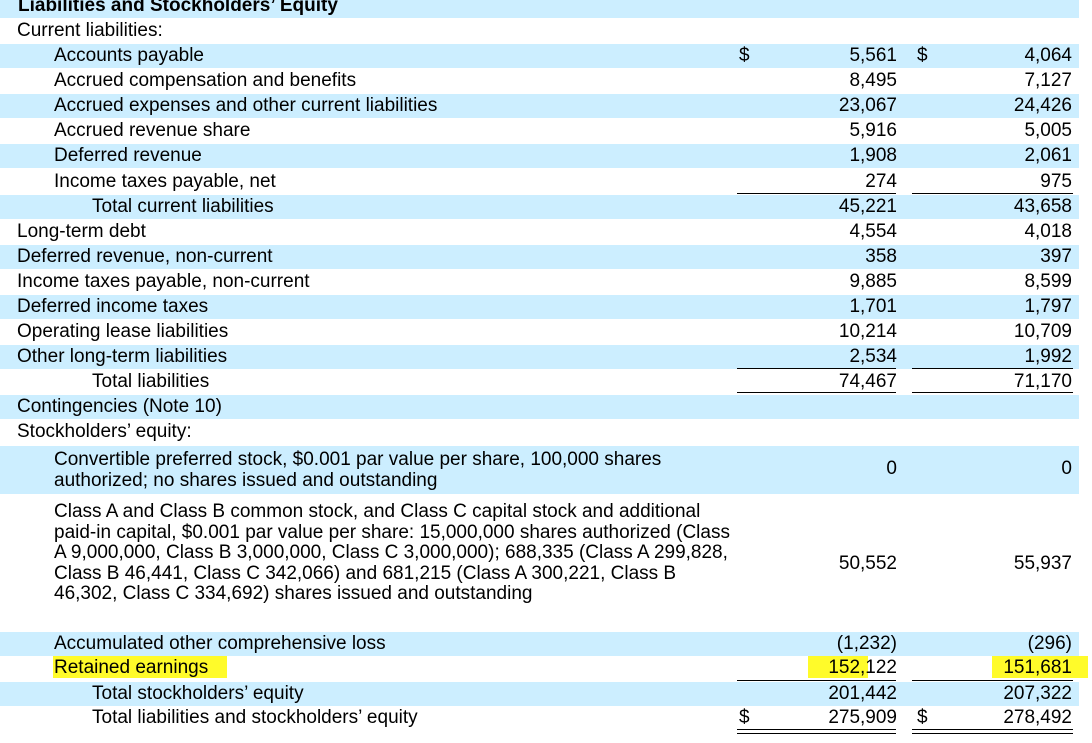 The height and width of the screenshot is (743, 1092). What do you see at coordinates (891, 468) in the screenshot?
I see `value-col1: 0` at bounding box center [891, 468].